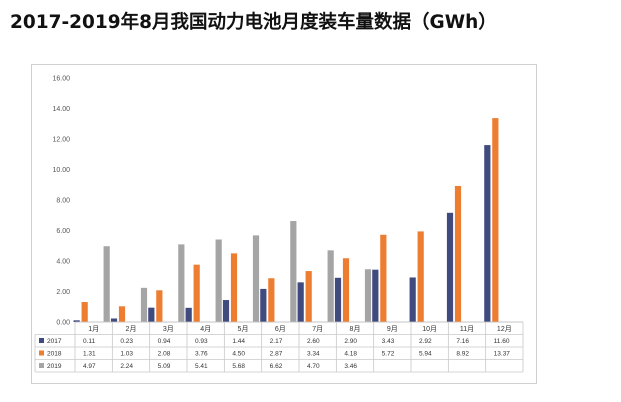 This screenshot has width=621, height=402. What do you see at coordinates (63, 262) in the screenshot?
I see `y-tick-label: 4.00` at bounding box center [63, 262].